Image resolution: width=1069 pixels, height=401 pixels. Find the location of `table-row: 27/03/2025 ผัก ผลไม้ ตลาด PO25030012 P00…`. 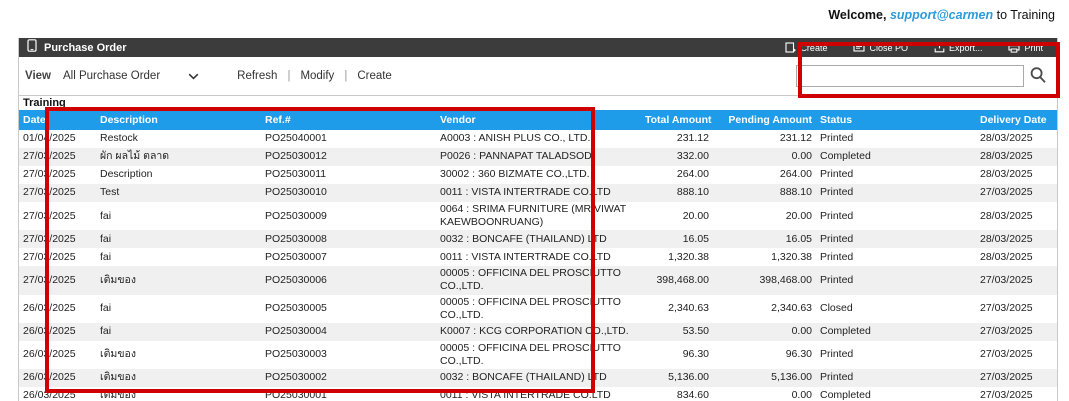

table-row: 27/03/2025 ผัก ผลไม้ ตลาด PO25030012 P00… is located at coordinates (538, 157).